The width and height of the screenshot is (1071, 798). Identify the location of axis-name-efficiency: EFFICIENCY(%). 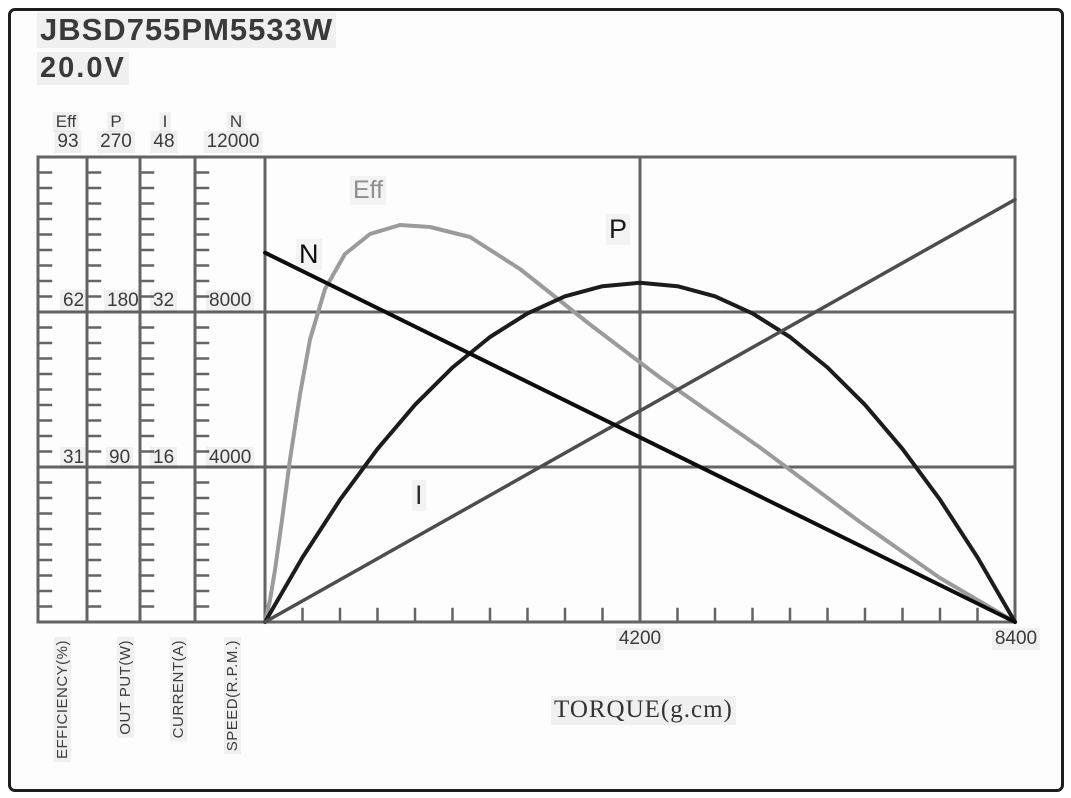
(63, 699).